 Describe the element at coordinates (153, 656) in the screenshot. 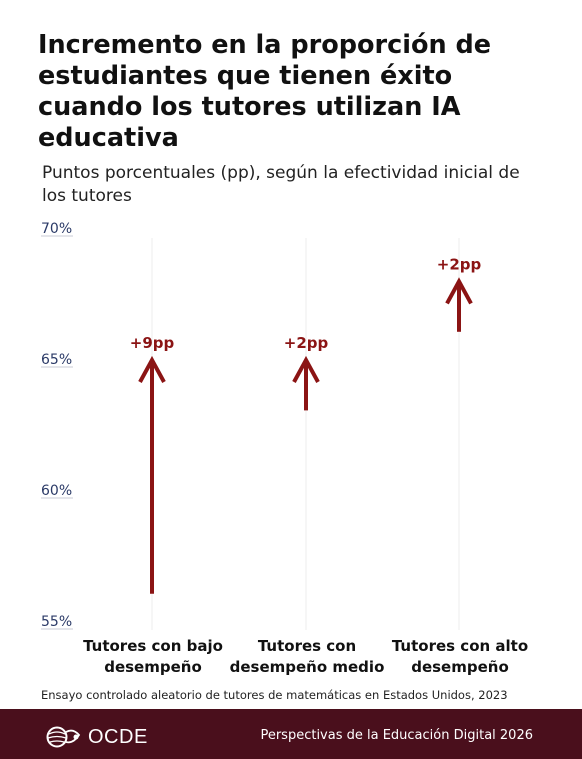

I see `category-label: Tutores con bajo desempeño` at that location.